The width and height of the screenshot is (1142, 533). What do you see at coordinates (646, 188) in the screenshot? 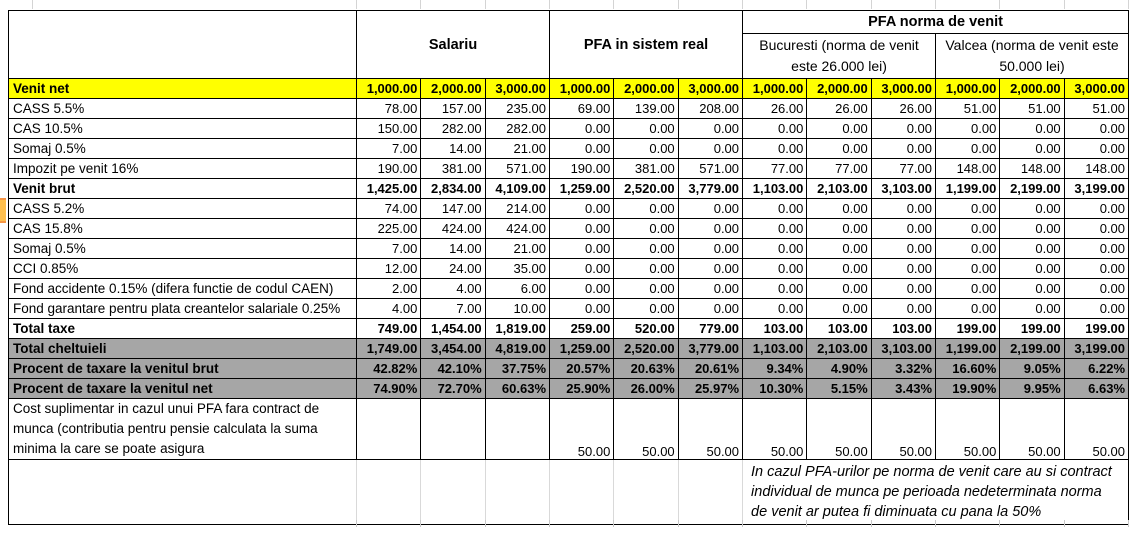
I see `value-cell: 2,520.00` at bounding box center [646, 188].